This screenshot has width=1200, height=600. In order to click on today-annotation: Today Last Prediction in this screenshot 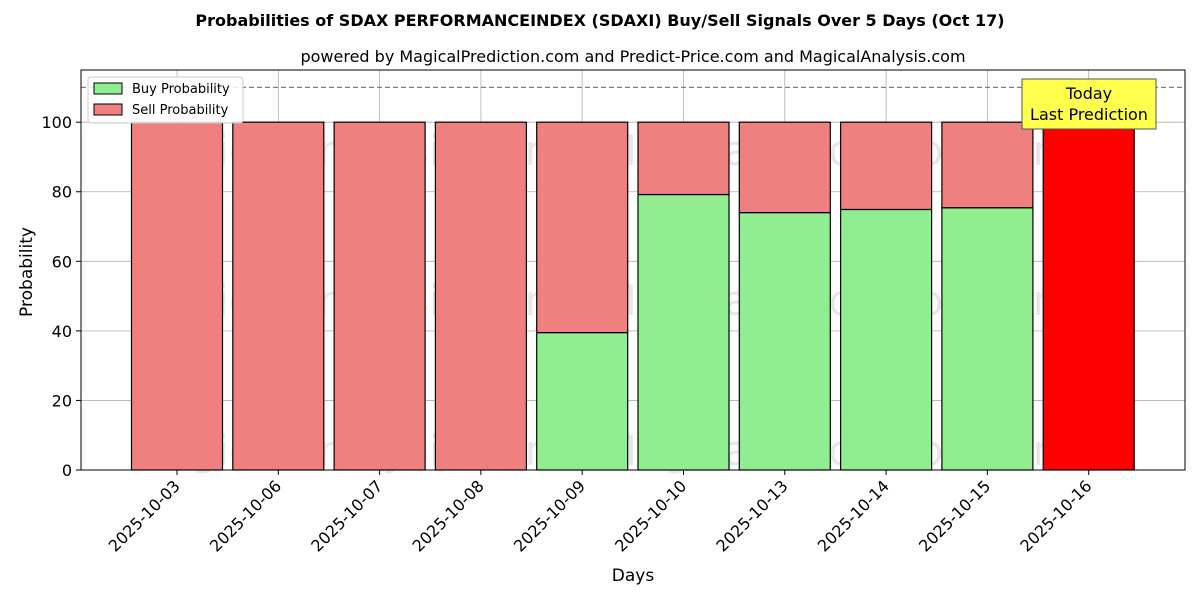, I will do `click(1089, 104)`.